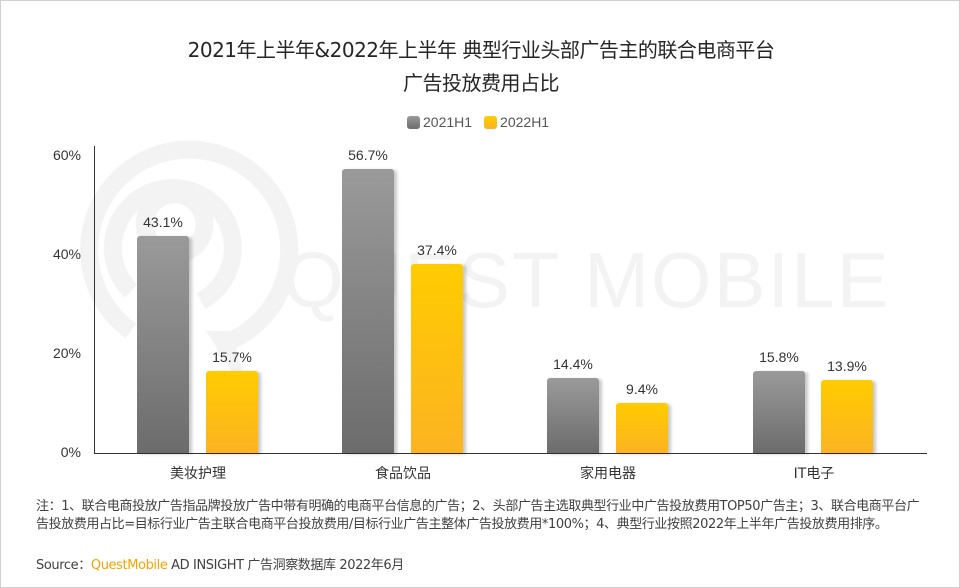 The height and width of the screenshot is (588, 960). Describe the element at coordinates (66, 254) in the screenshot. I see `y-tick-40: 40%` at that location.